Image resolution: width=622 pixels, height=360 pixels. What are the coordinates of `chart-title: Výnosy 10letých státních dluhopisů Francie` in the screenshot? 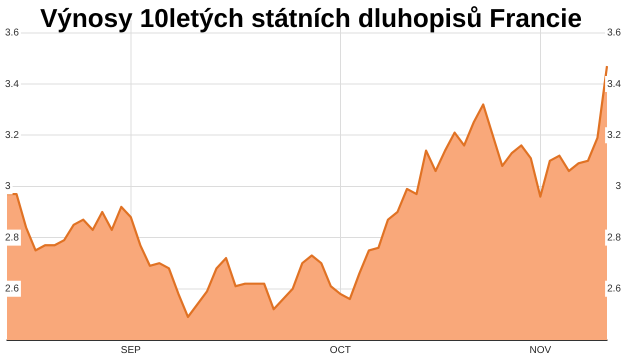 It's located at (311, 18).